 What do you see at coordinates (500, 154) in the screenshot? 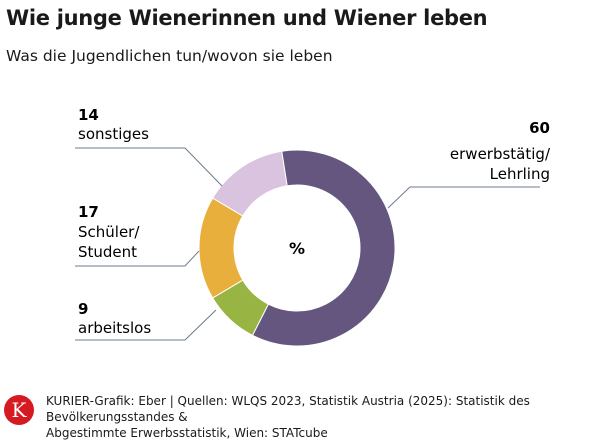
I see `category-label-erwerbstaetig-1: erwerbstätig/` at bounding box center [500, 154].